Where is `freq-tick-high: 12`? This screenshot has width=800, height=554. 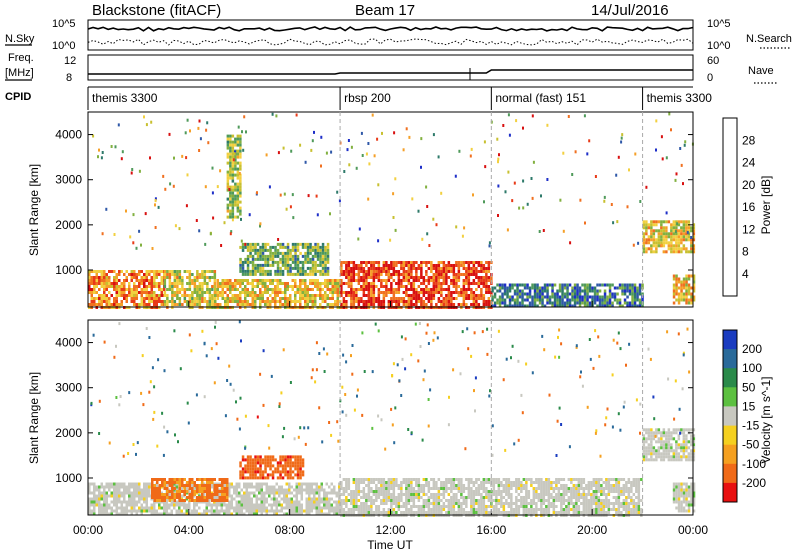
freq-tick-high: 12 is located at coordinates (70, 61).